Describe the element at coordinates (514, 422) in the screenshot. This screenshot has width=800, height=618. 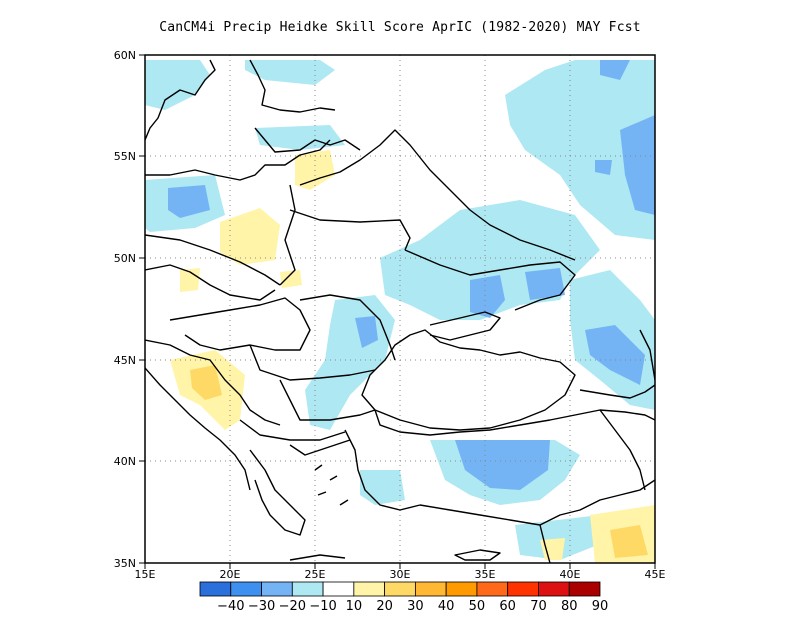
I see `coastline-turkey-north` at that location.